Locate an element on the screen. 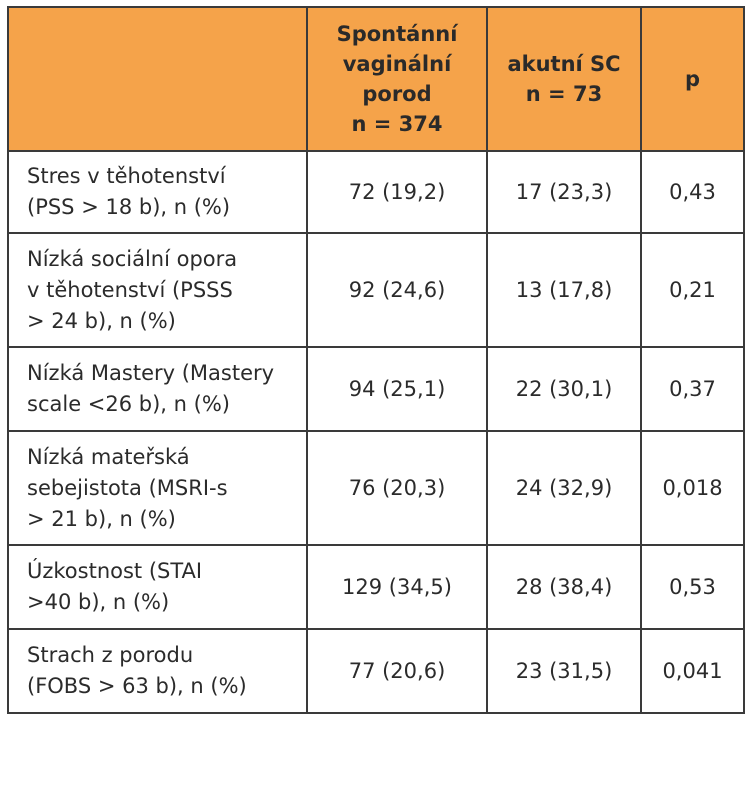 The height and width of the screenshot is (800, 750). header-line: vaginální is located at coordinates (397, 64).